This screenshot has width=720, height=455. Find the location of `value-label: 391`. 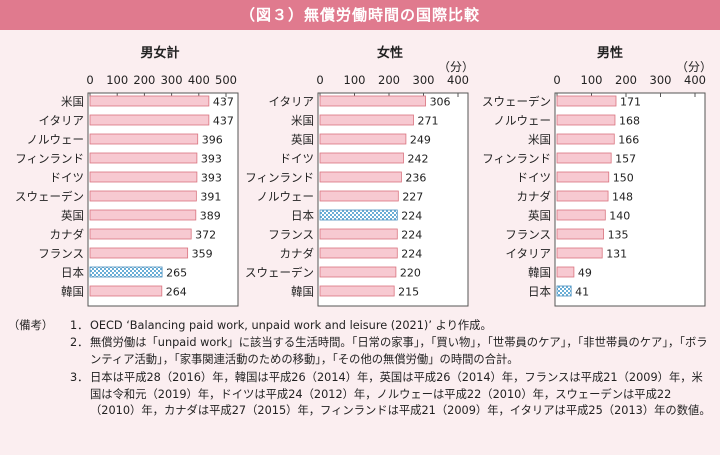

value-label: 391 is located at coordinates (210, 197).